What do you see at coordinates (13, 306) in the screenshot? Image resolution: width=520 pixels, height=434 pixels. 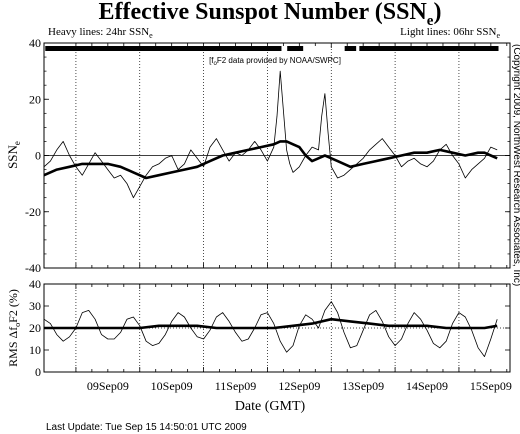 I see `bottom-ylabel-post: F2 (%)` at bounding box center [13, 306].